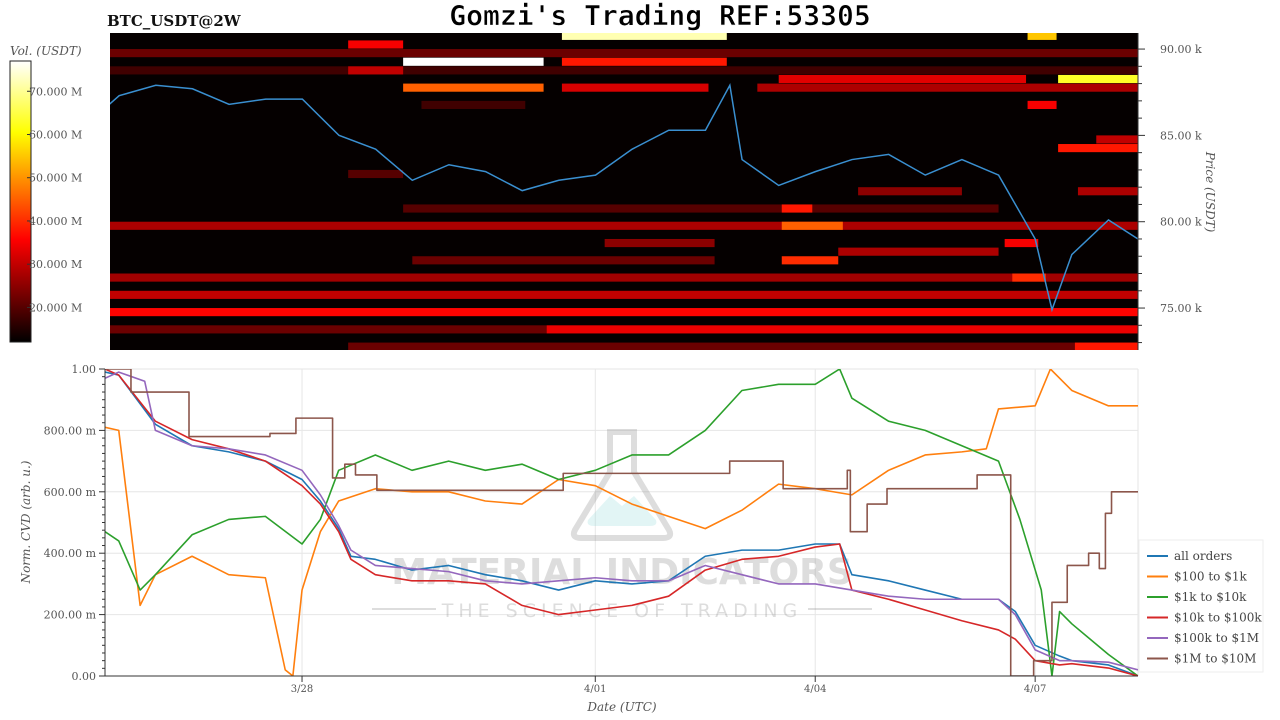  What do you see at coordinates (622, 485) in the screenshot?
I see `flask-logo-icon` at bounding box center [622, 485].